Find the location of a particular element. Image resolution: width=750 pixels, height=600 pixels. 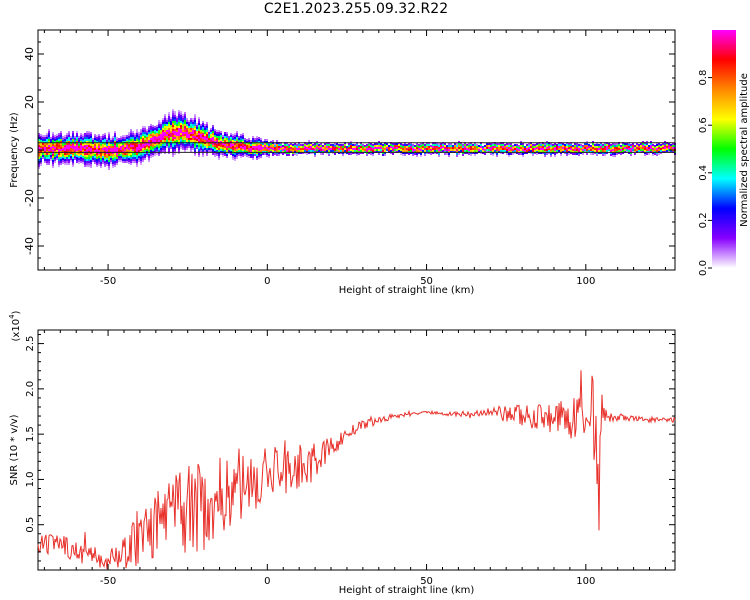

colorbar-tick-label: 0.8 is located at coordinates (703, 78).